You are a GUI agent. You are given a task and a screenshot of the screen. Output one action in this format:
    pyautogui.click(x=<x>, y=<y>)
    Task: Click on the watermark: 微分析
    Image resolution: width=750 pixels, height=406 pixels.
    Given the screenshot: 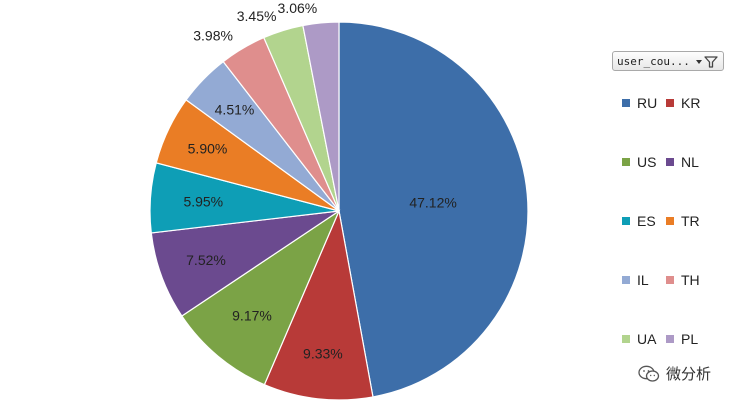 What is the action you would take?
    pyautogui.click(x=674, y=373)
    